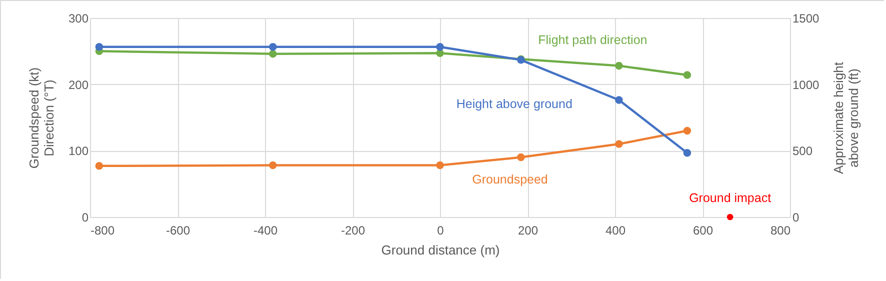 The image size is (886, 281). What do you see at coordinates (796, 217) in the screenshot?
I see `y2-tick-label: 0` at bounding box center [796, 217].